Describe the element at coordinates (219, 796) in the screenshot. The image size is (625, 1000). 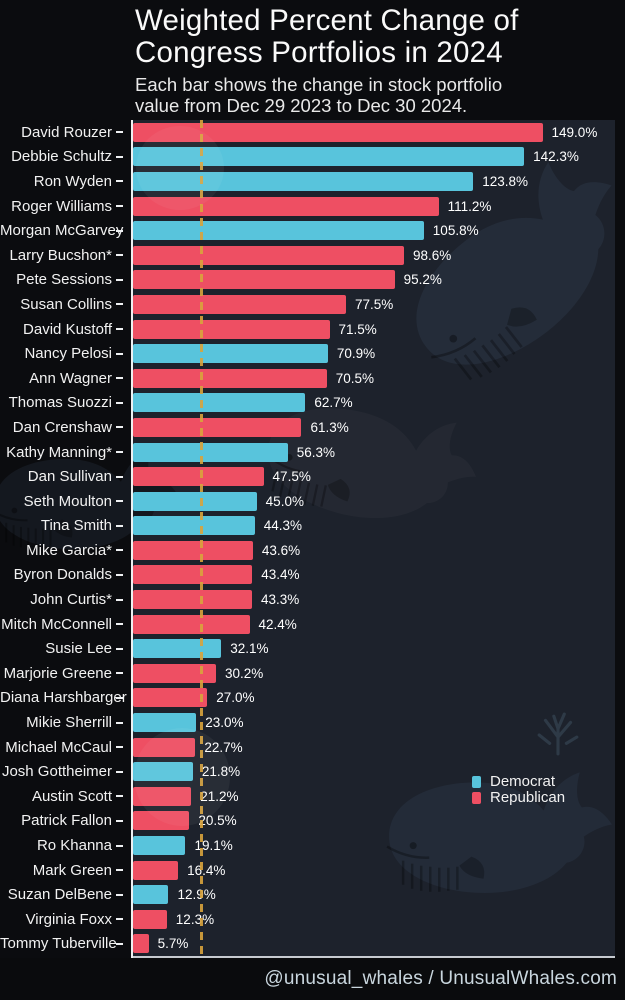
I see `bar-value-label: 21.2%` at that location.